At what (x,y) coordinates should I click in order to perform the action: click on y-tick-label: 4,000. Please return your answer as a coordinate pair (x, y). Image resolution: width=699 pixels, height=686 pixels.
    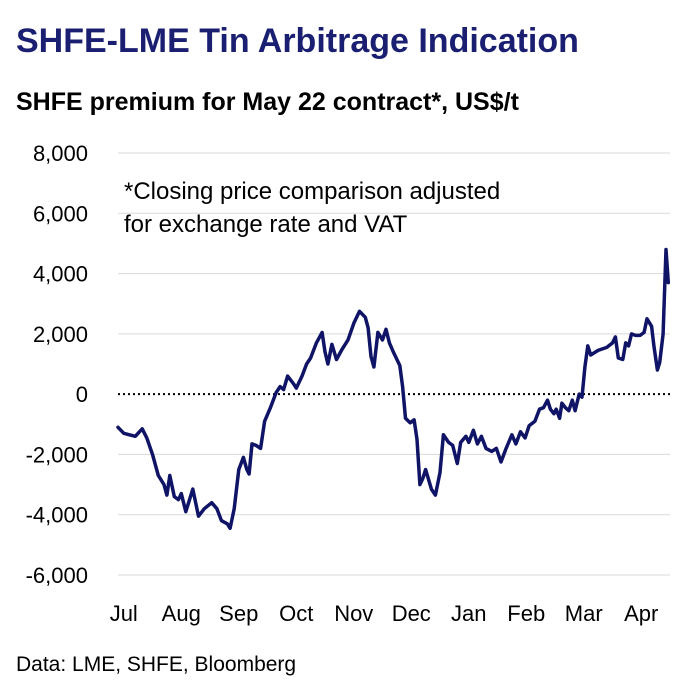
    Looking at the image, I should click on (60, 274).